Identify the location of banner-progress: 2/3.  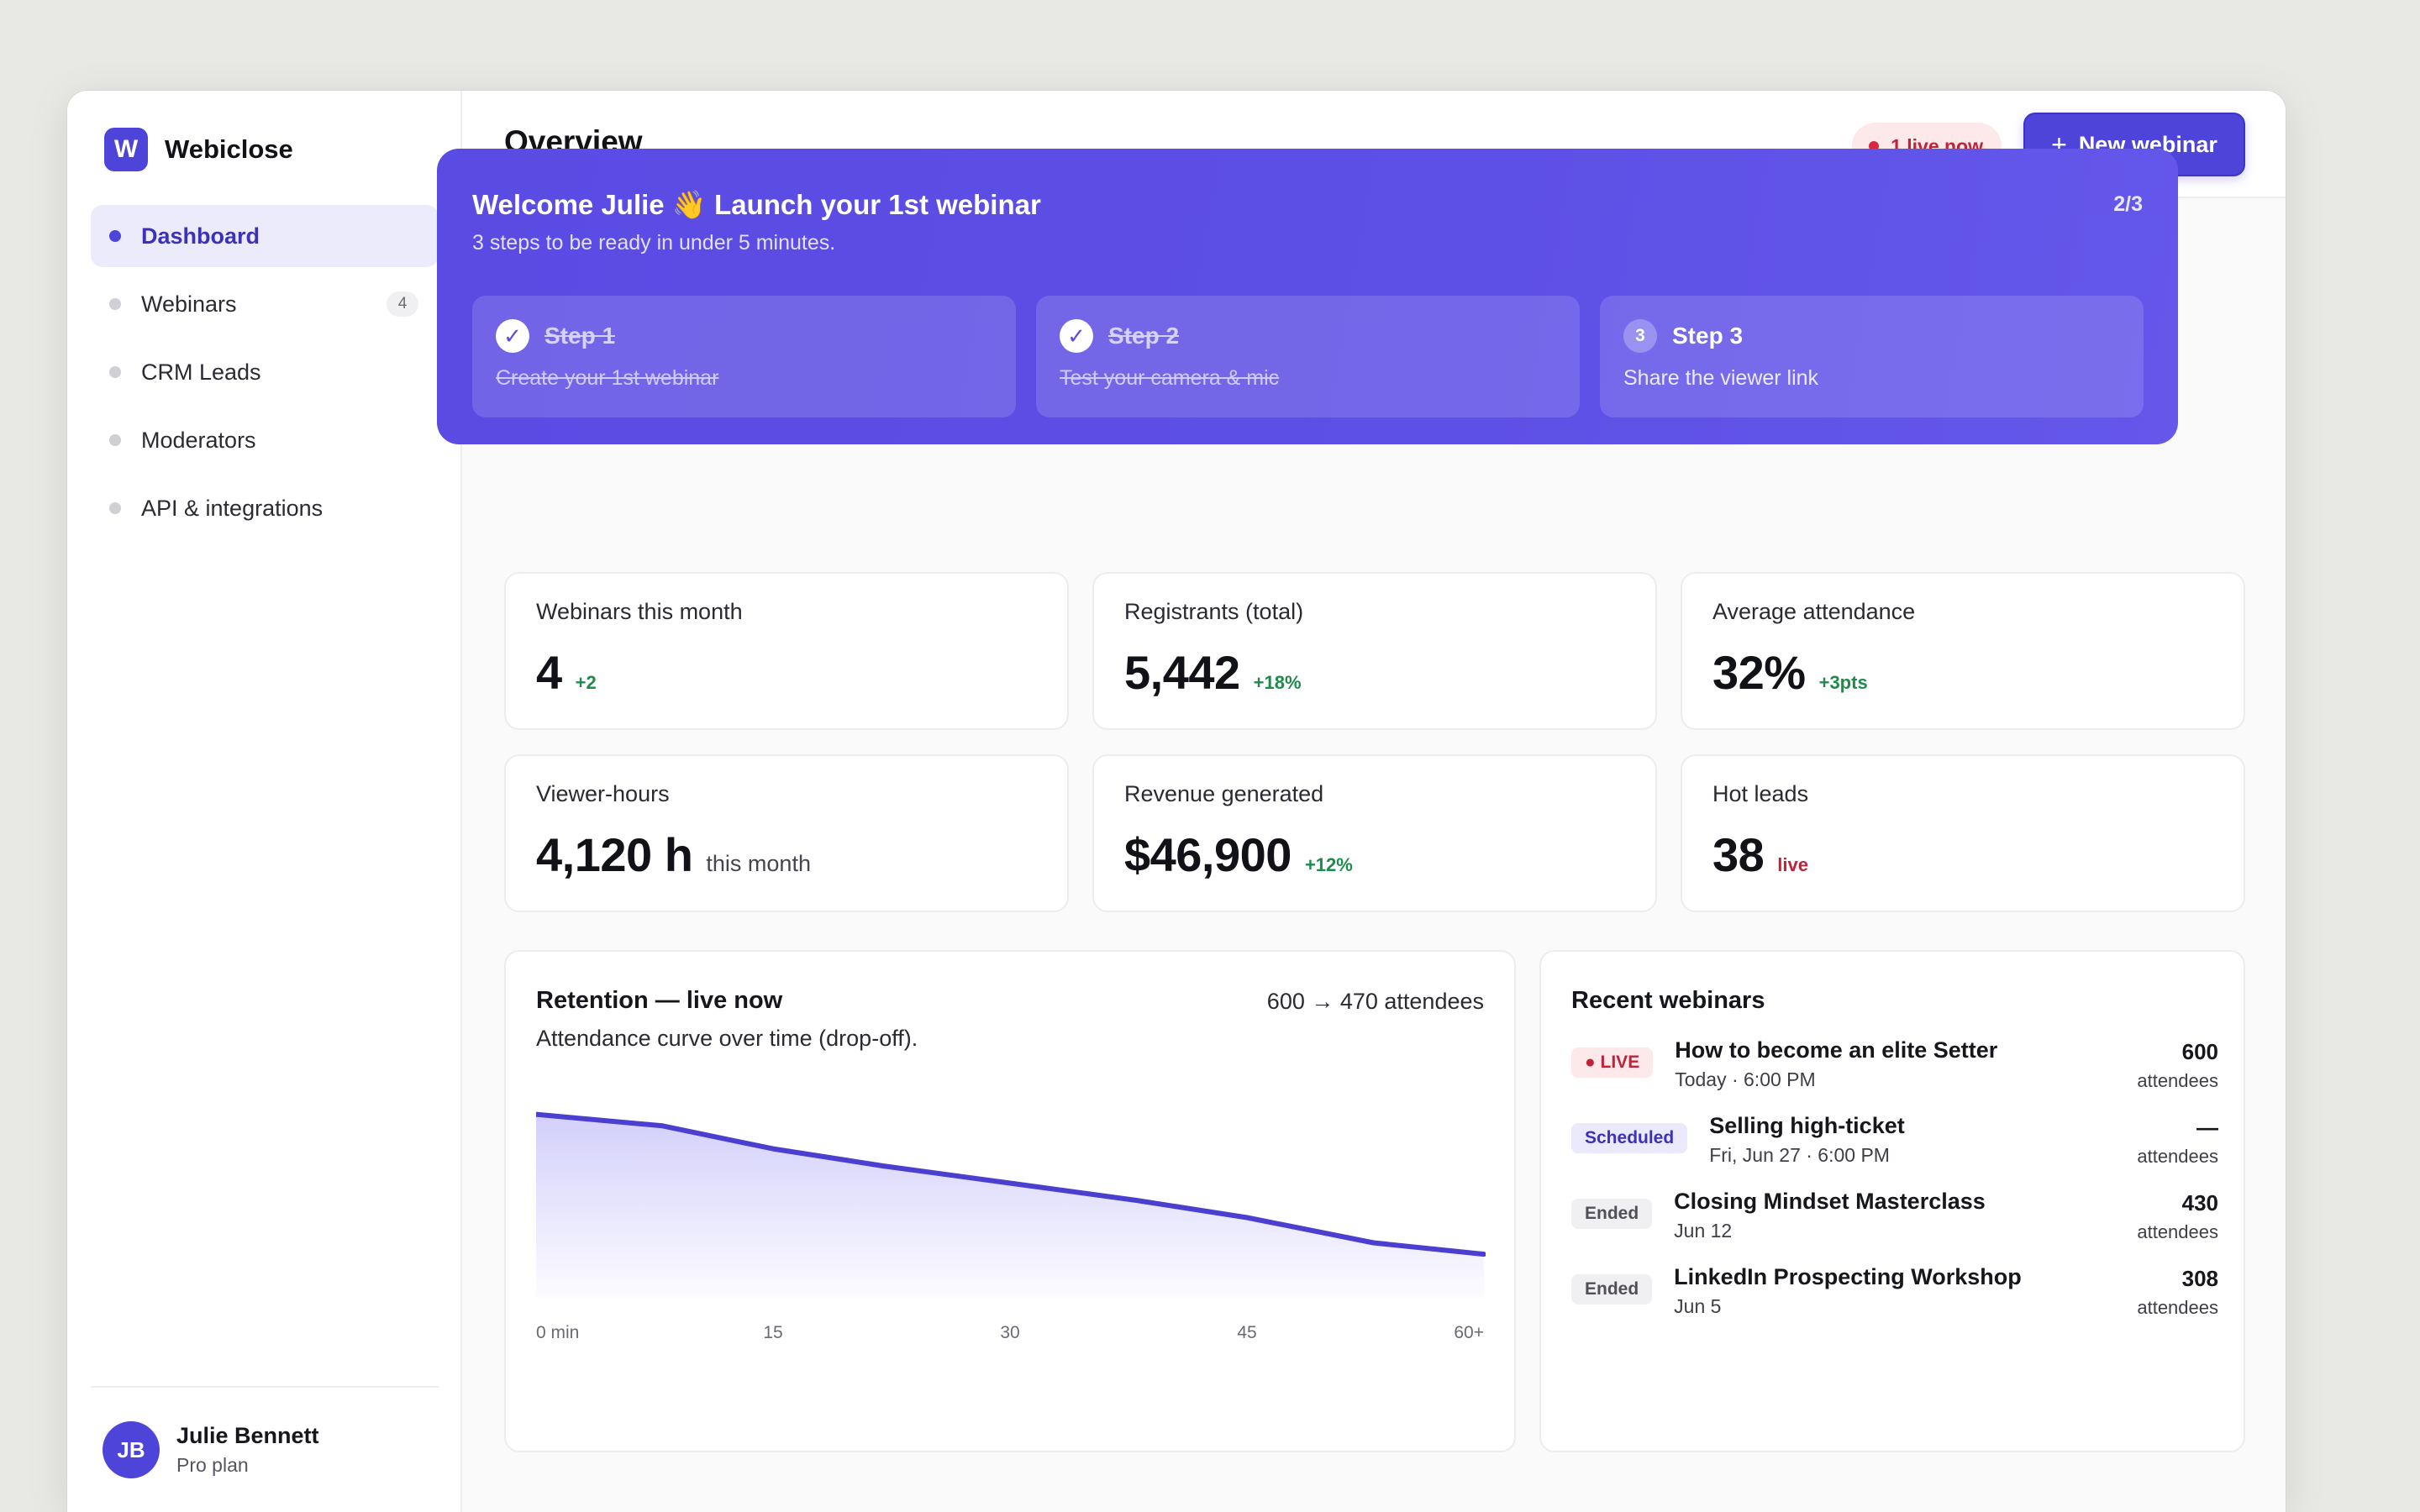
(2128, 204).